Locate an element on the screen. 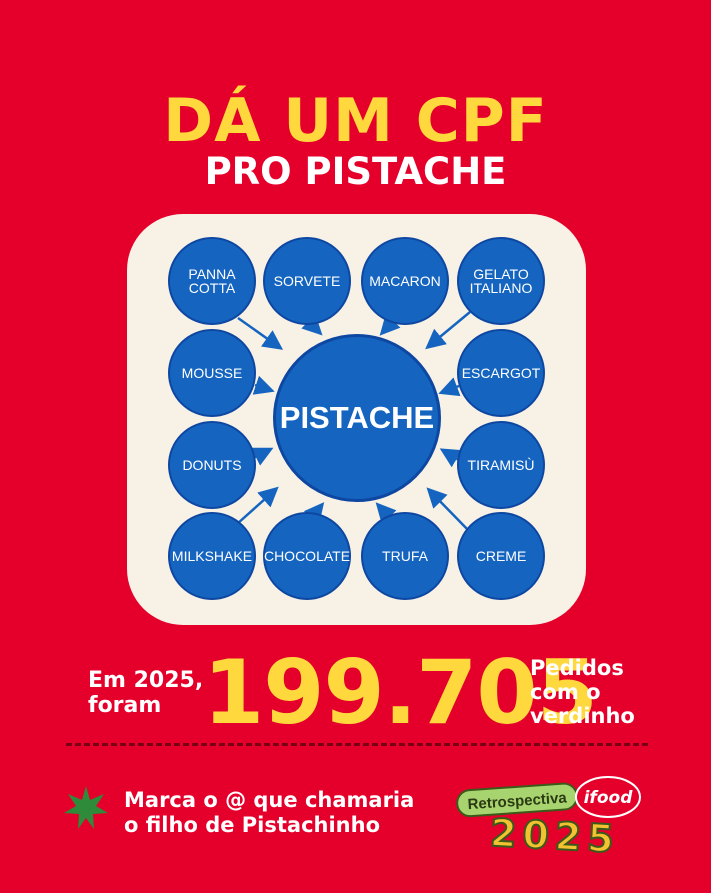 The width and height of the screenshot is (711, 893). node-creme: CREME is located at coordinates (501, 556).